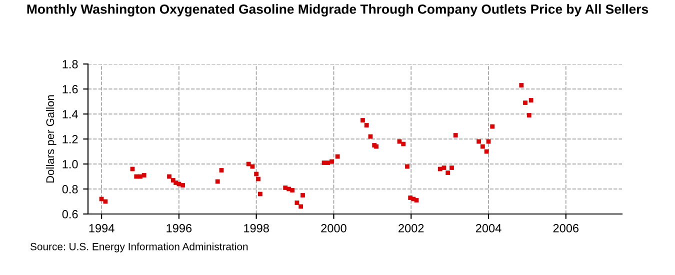 This screenshot has height=275, width=675. I want to click on y-tick-label: 1.0, so click(70, 164).